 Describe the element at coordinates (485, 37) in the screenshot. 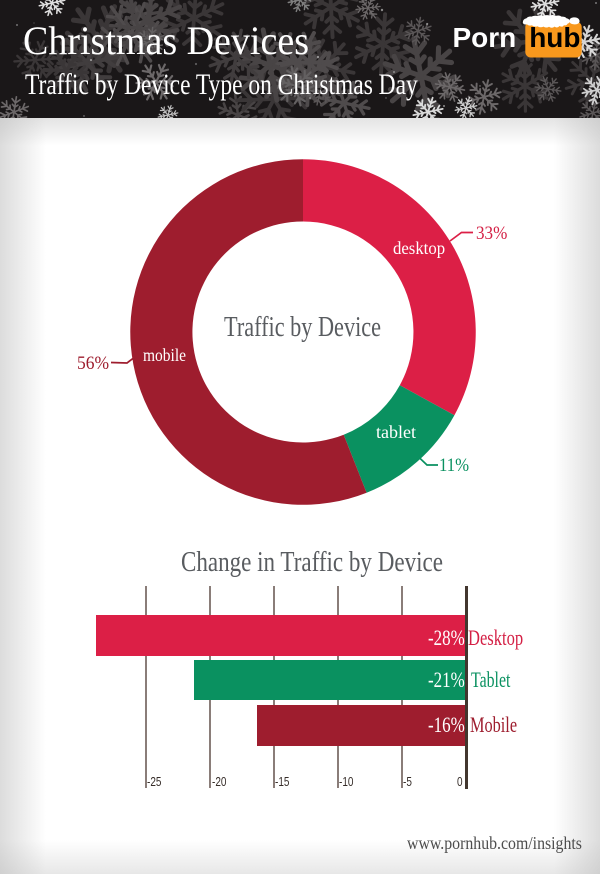

I see `svg-text: Porn` at that location.